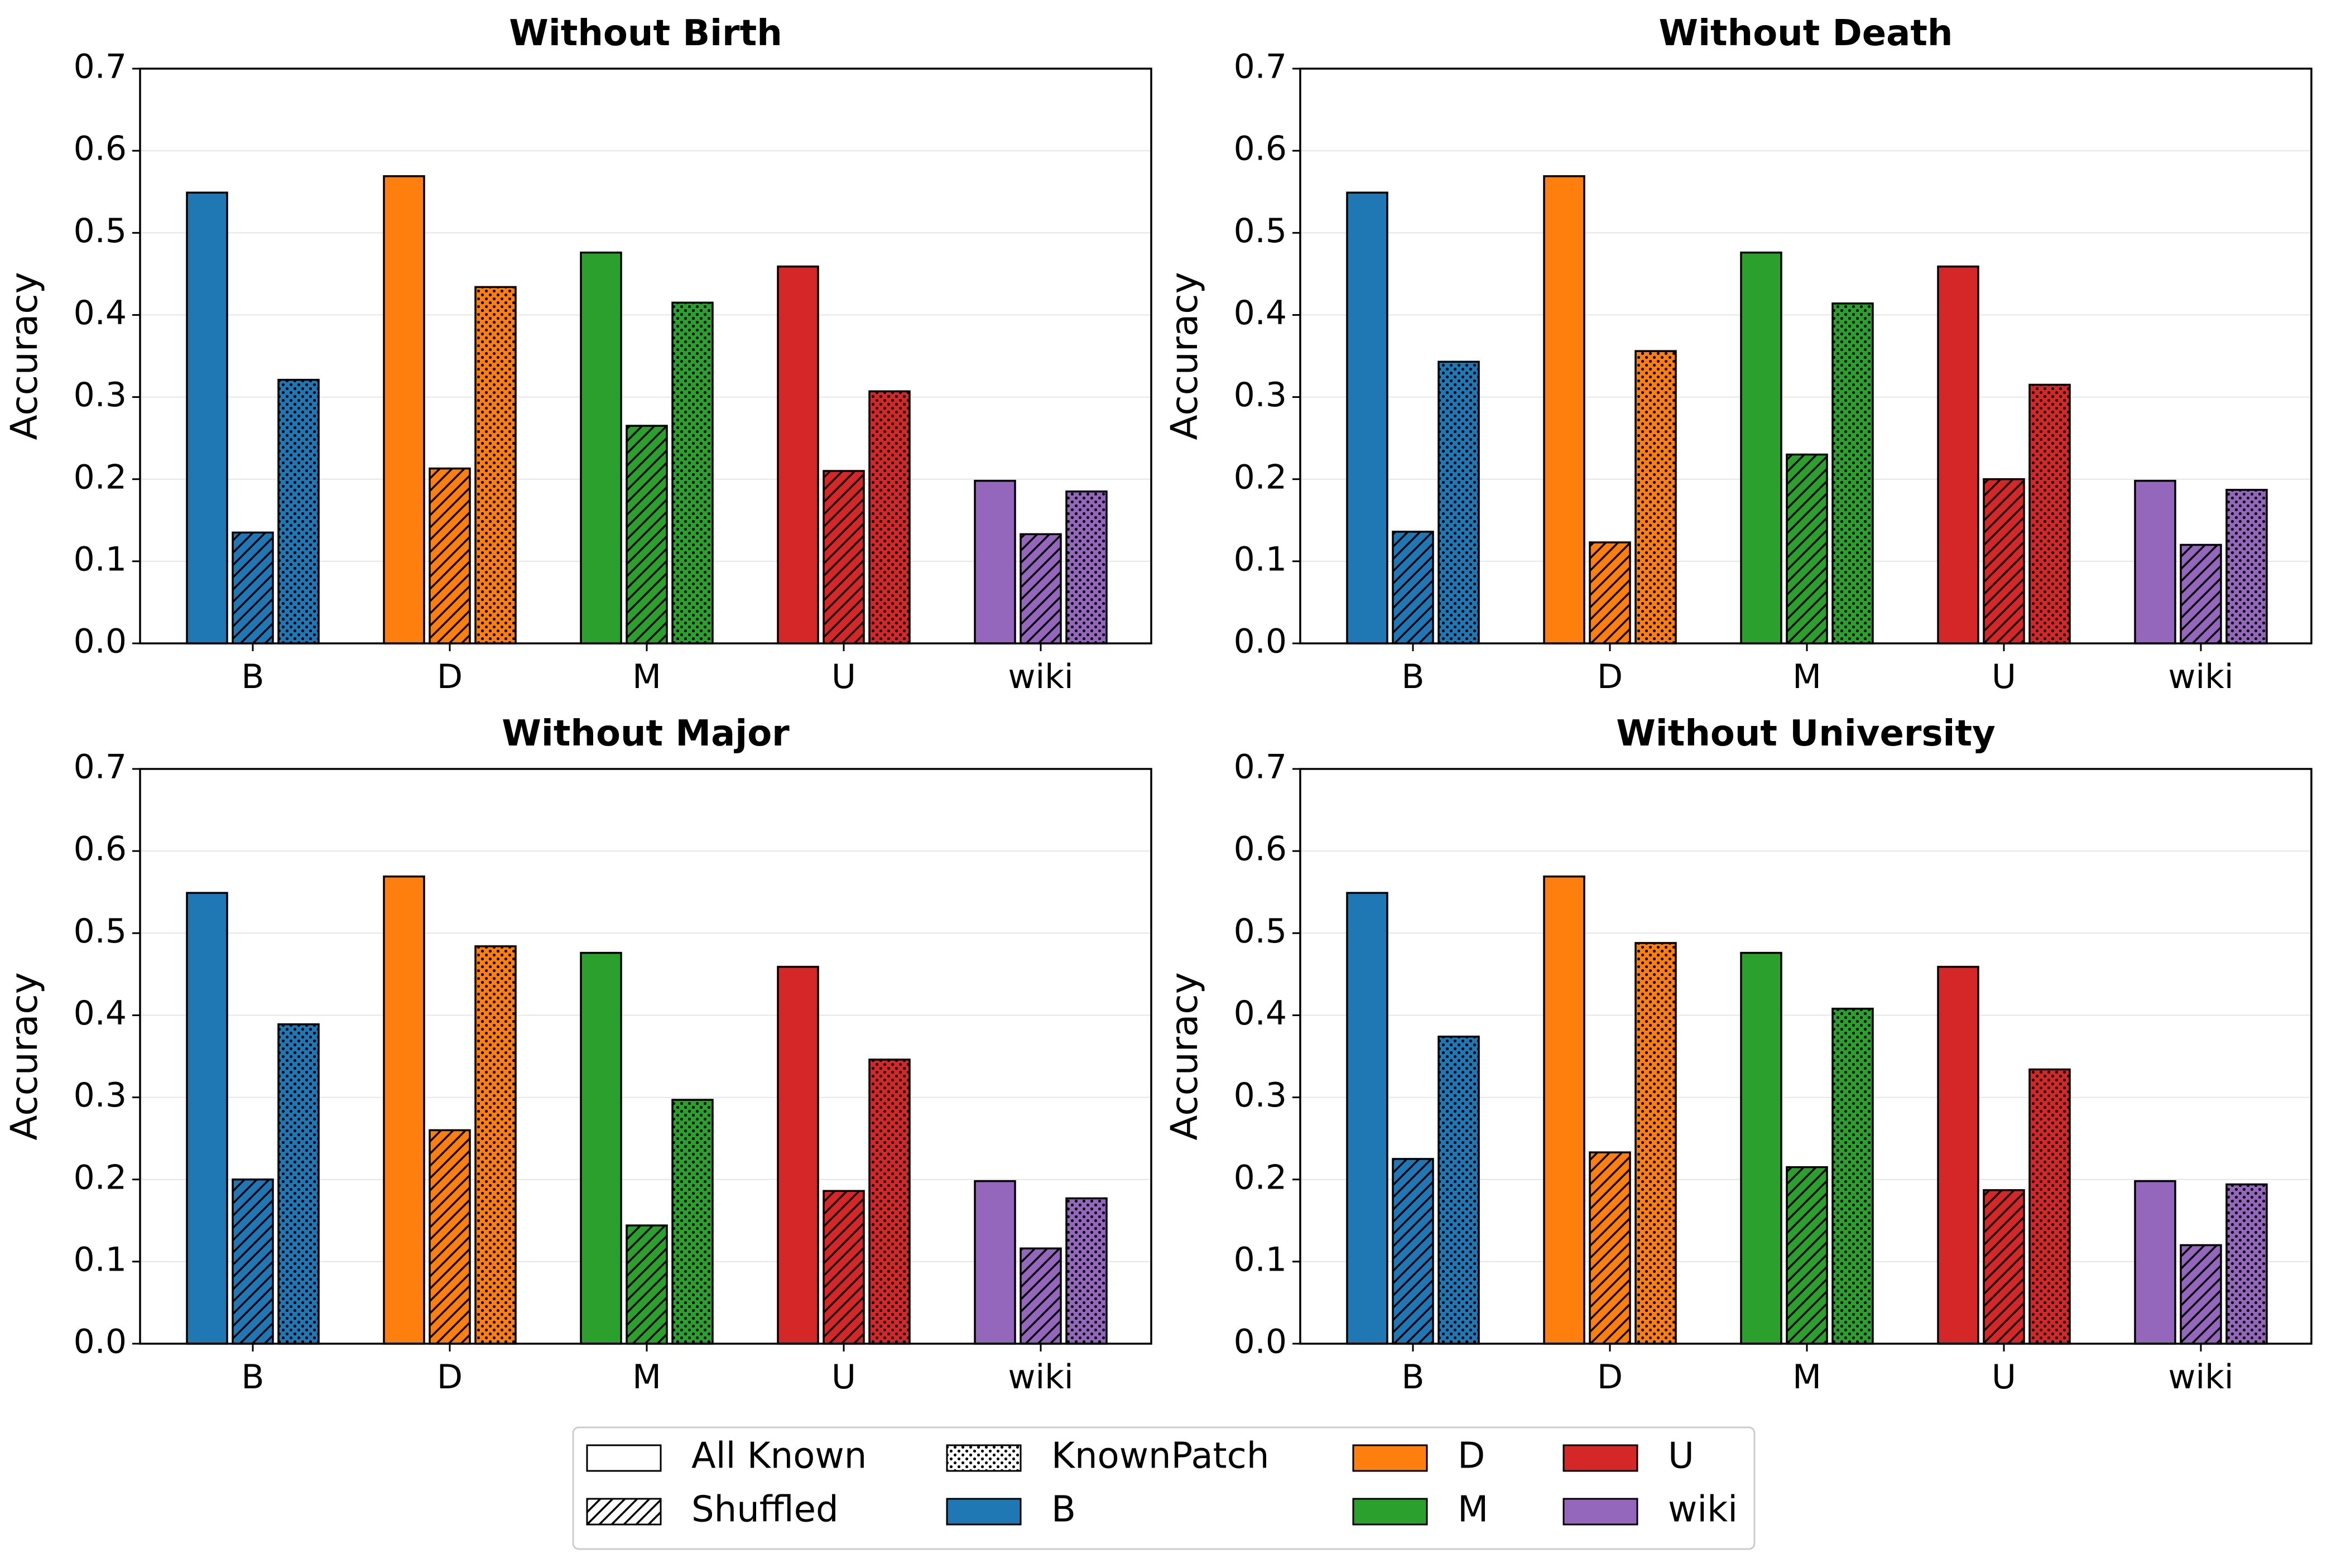 The image size is (2327, 1568). Describe the element at coordinates (646, 733) in the screenshot. I see `chart-title: Without Major` at that location.